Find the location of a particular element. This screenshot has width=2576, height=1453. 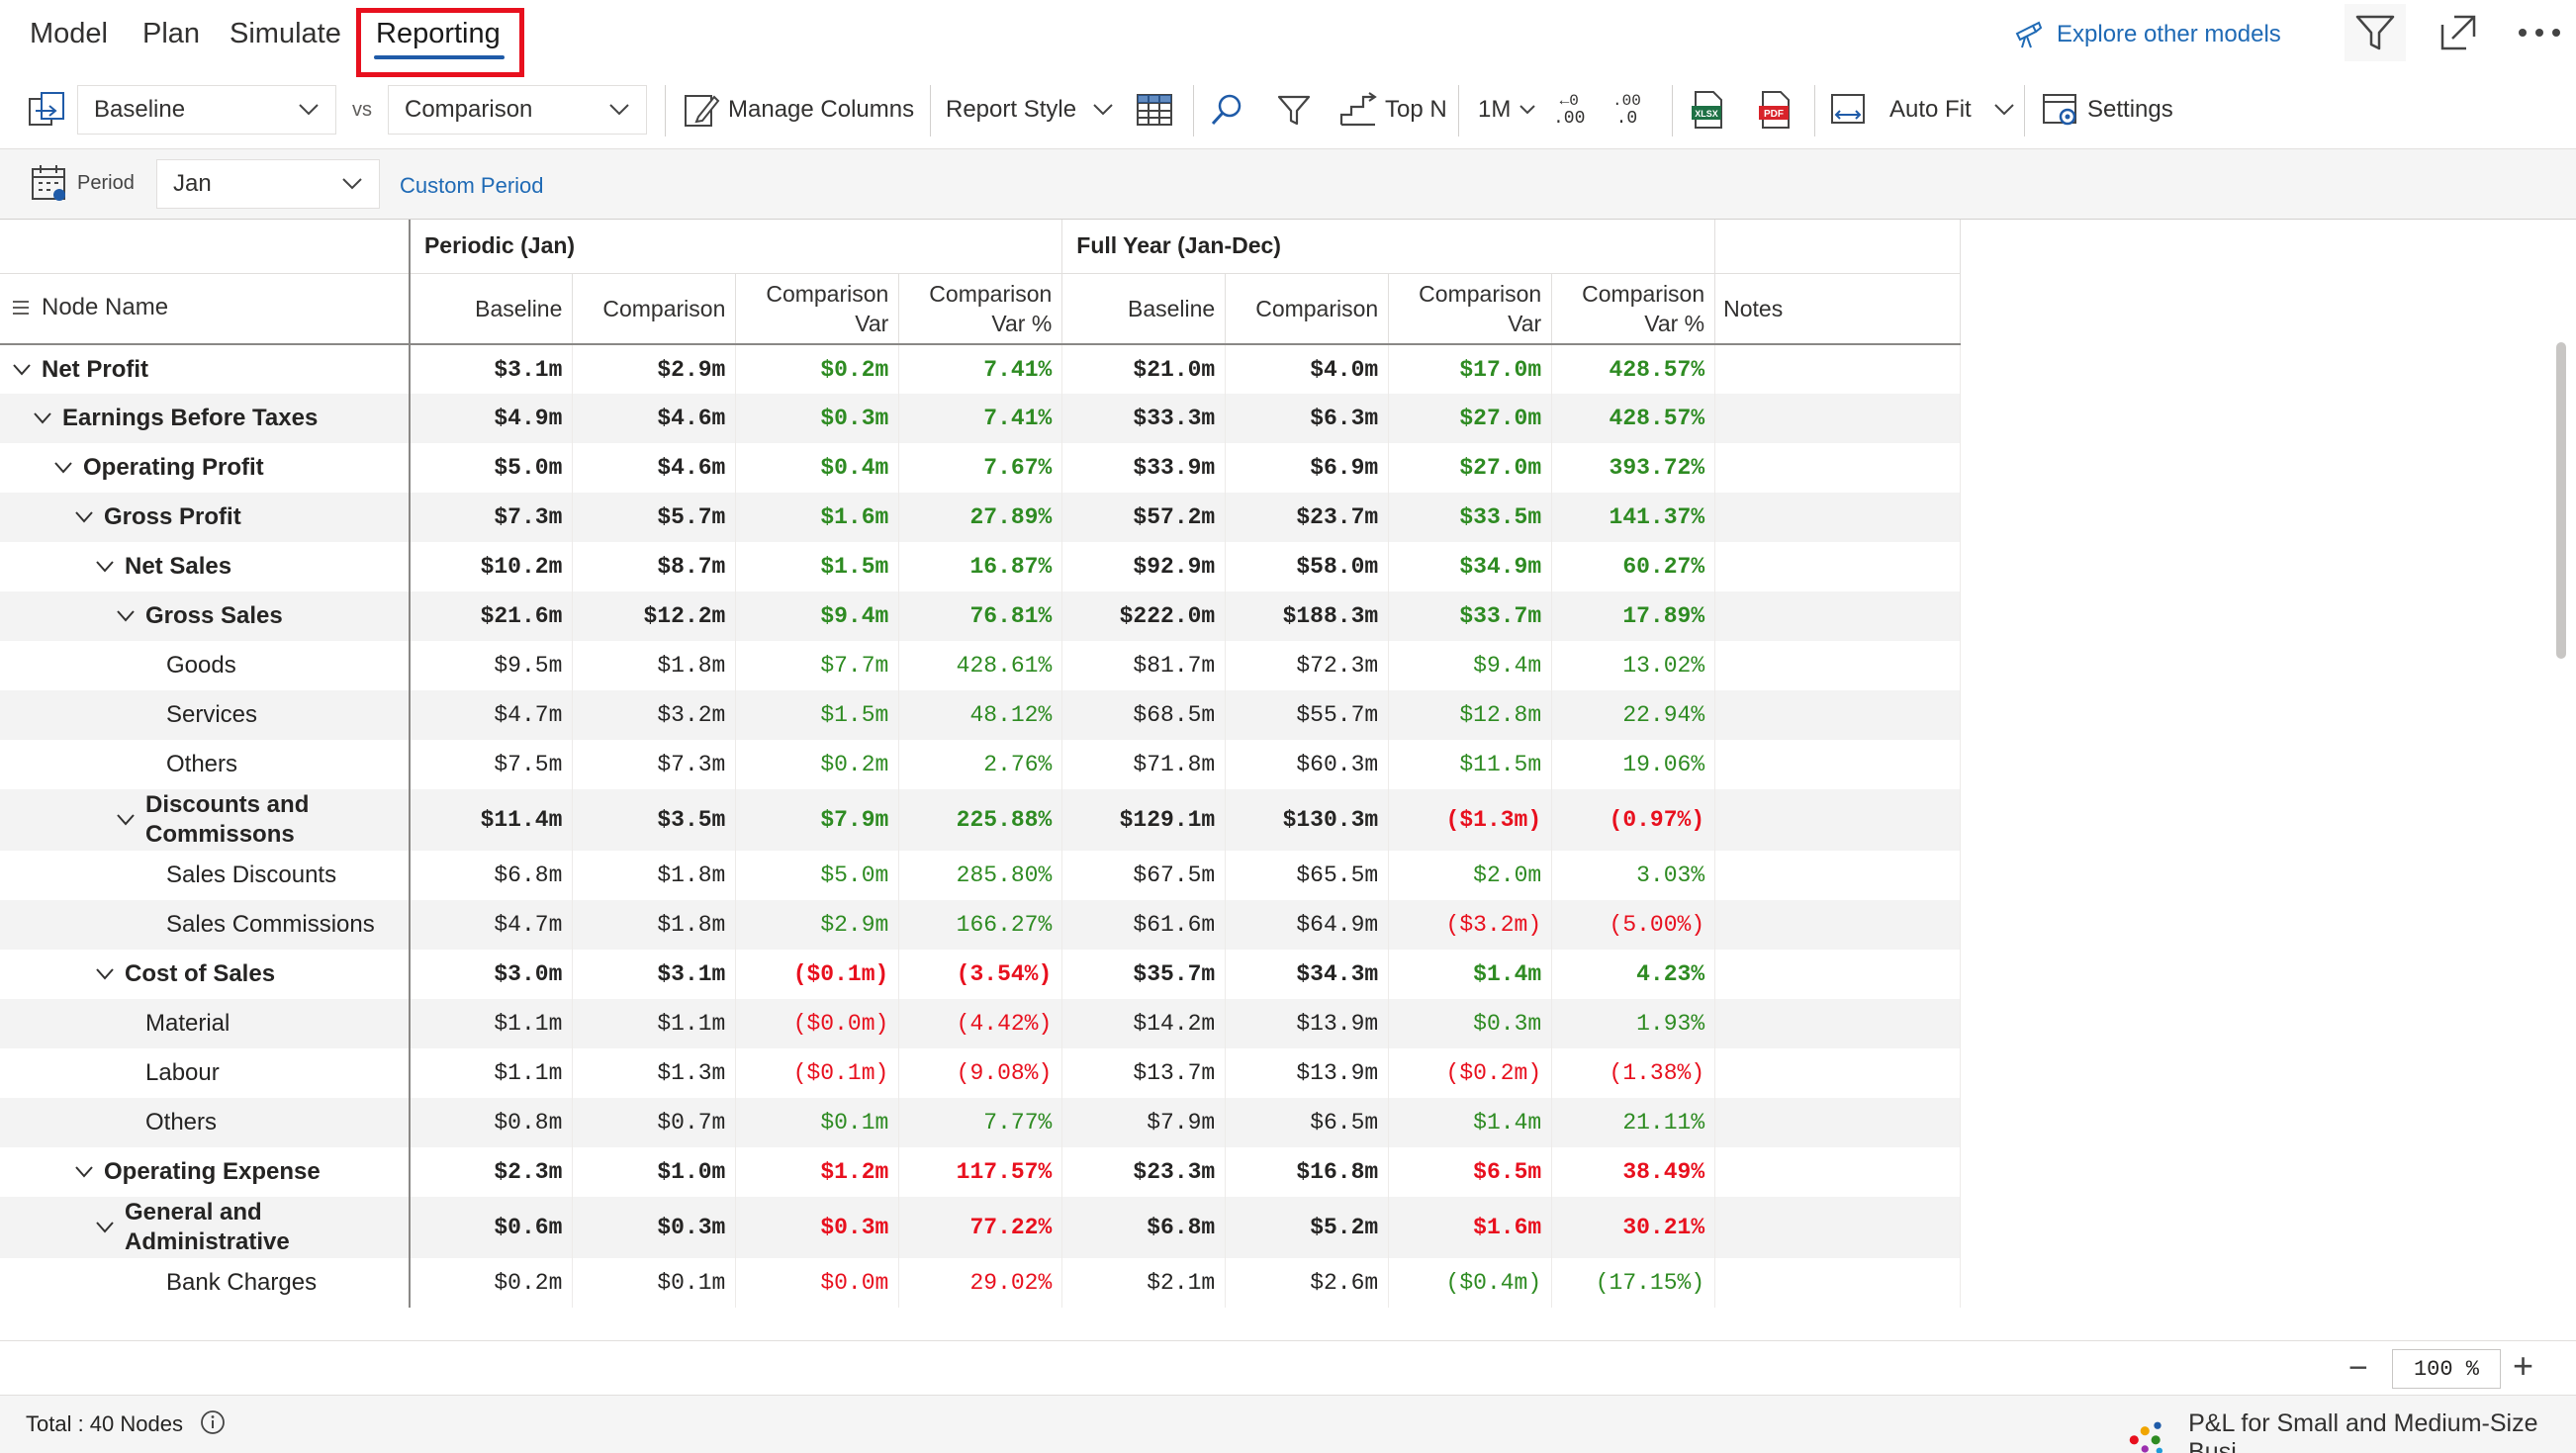

comparison-cell: $12.2m is located at coordinates (654, 616).